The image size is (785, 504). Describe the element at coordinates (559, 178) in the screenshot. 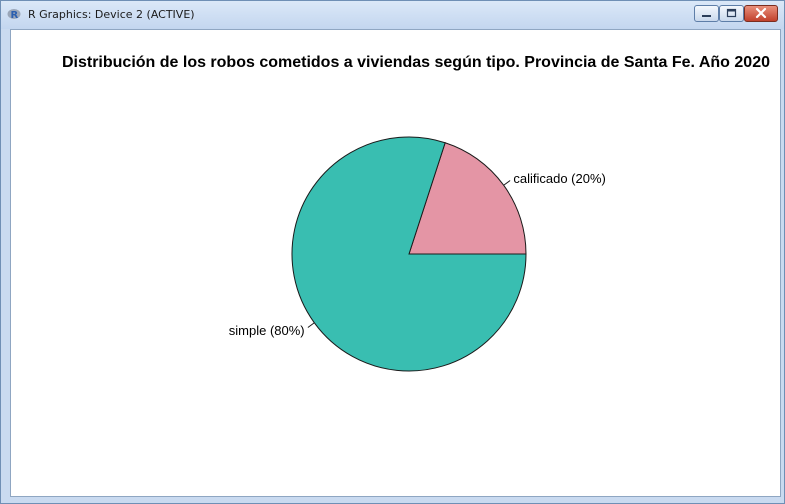

I see `slice-label-calificado: calificado (20%)` at that location.